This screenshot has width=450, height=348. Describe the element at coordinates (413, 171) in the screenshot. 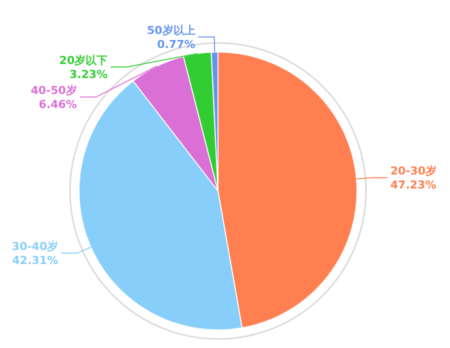

I see `slice-label: 20-30岁` at that location.